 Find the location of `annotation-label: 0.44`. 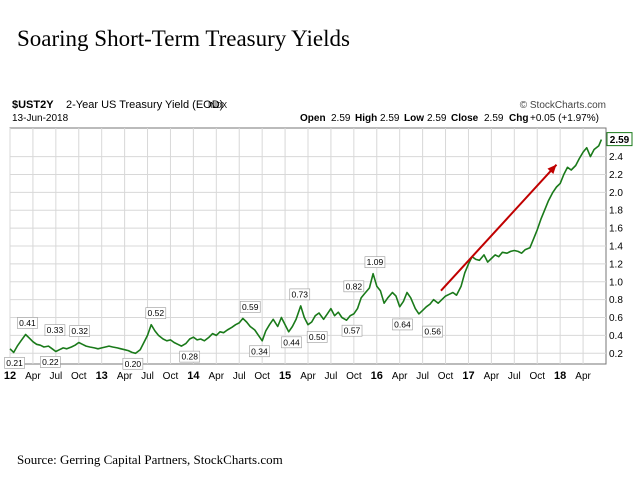

annotation-label: 0.44 is located at coordinates (291, 342).